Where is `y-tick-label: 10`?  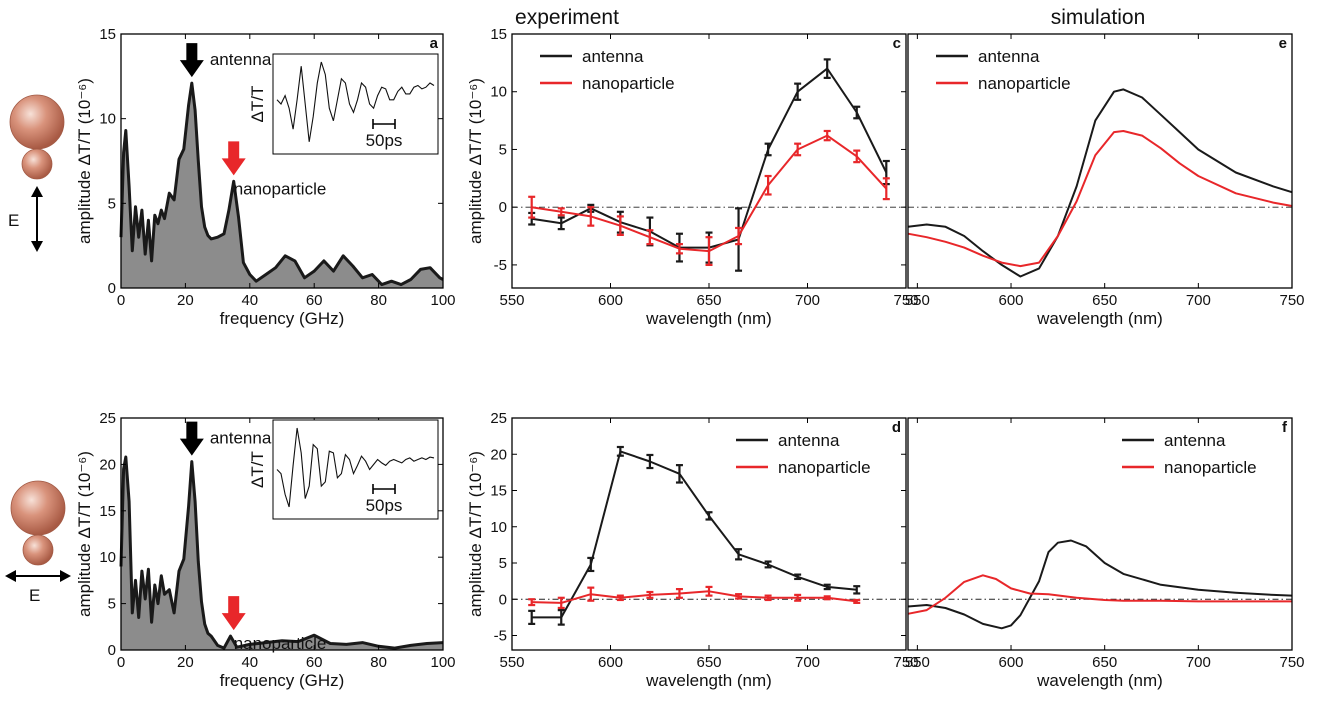
y-tick-label: 10 is located at coordinates (107, 557).